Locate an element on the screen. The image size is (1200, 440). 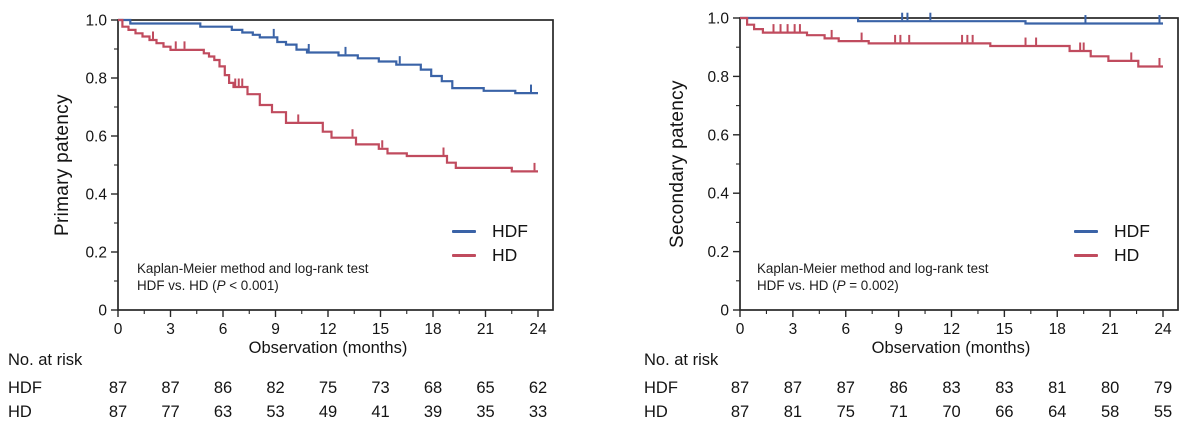
risk-count: 77 is located at coordinates (170, 411).